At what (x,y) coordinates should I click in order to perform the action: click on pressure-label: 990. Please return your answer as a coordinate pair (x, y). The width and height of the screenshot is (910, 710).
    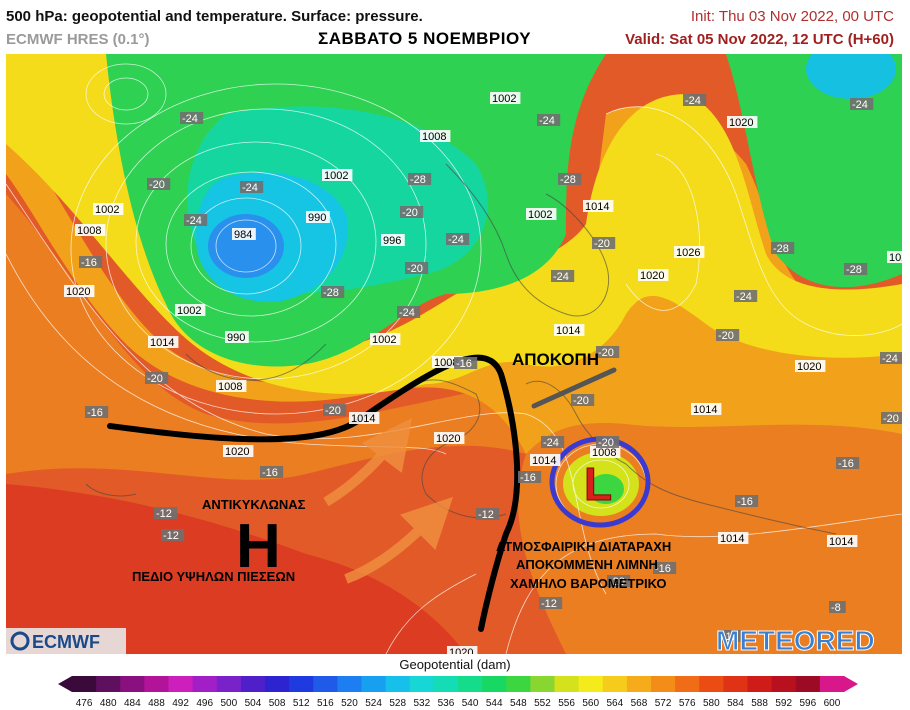
    Looking at the image, I should click on (318, 217).